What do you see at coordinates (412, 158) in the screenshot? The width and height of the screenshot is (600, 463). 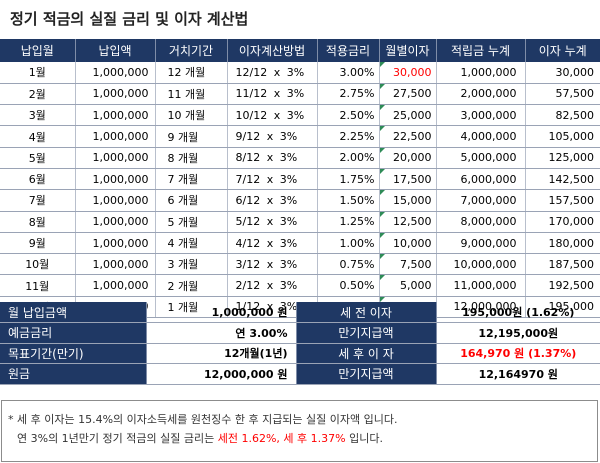 I see `monthly-interest-value: 20,000` at bounding box center [412, 158].